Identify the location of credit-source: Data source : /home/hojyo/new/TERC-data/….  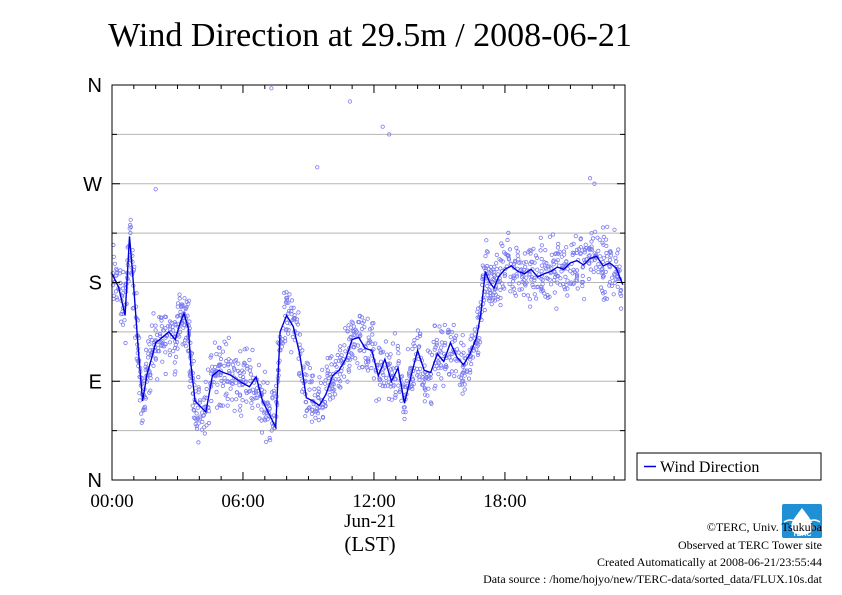
(653, 579).